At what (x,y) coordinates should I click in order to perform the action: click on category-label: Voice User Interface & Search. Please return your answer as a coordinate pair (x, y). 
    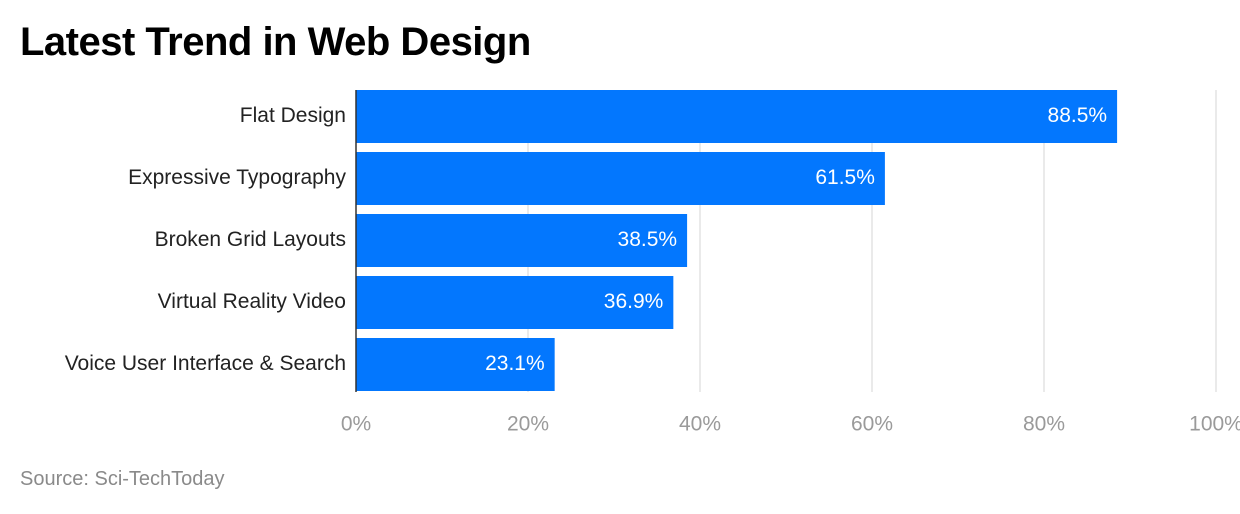
    Looking at the image, I should click on (205, 363).